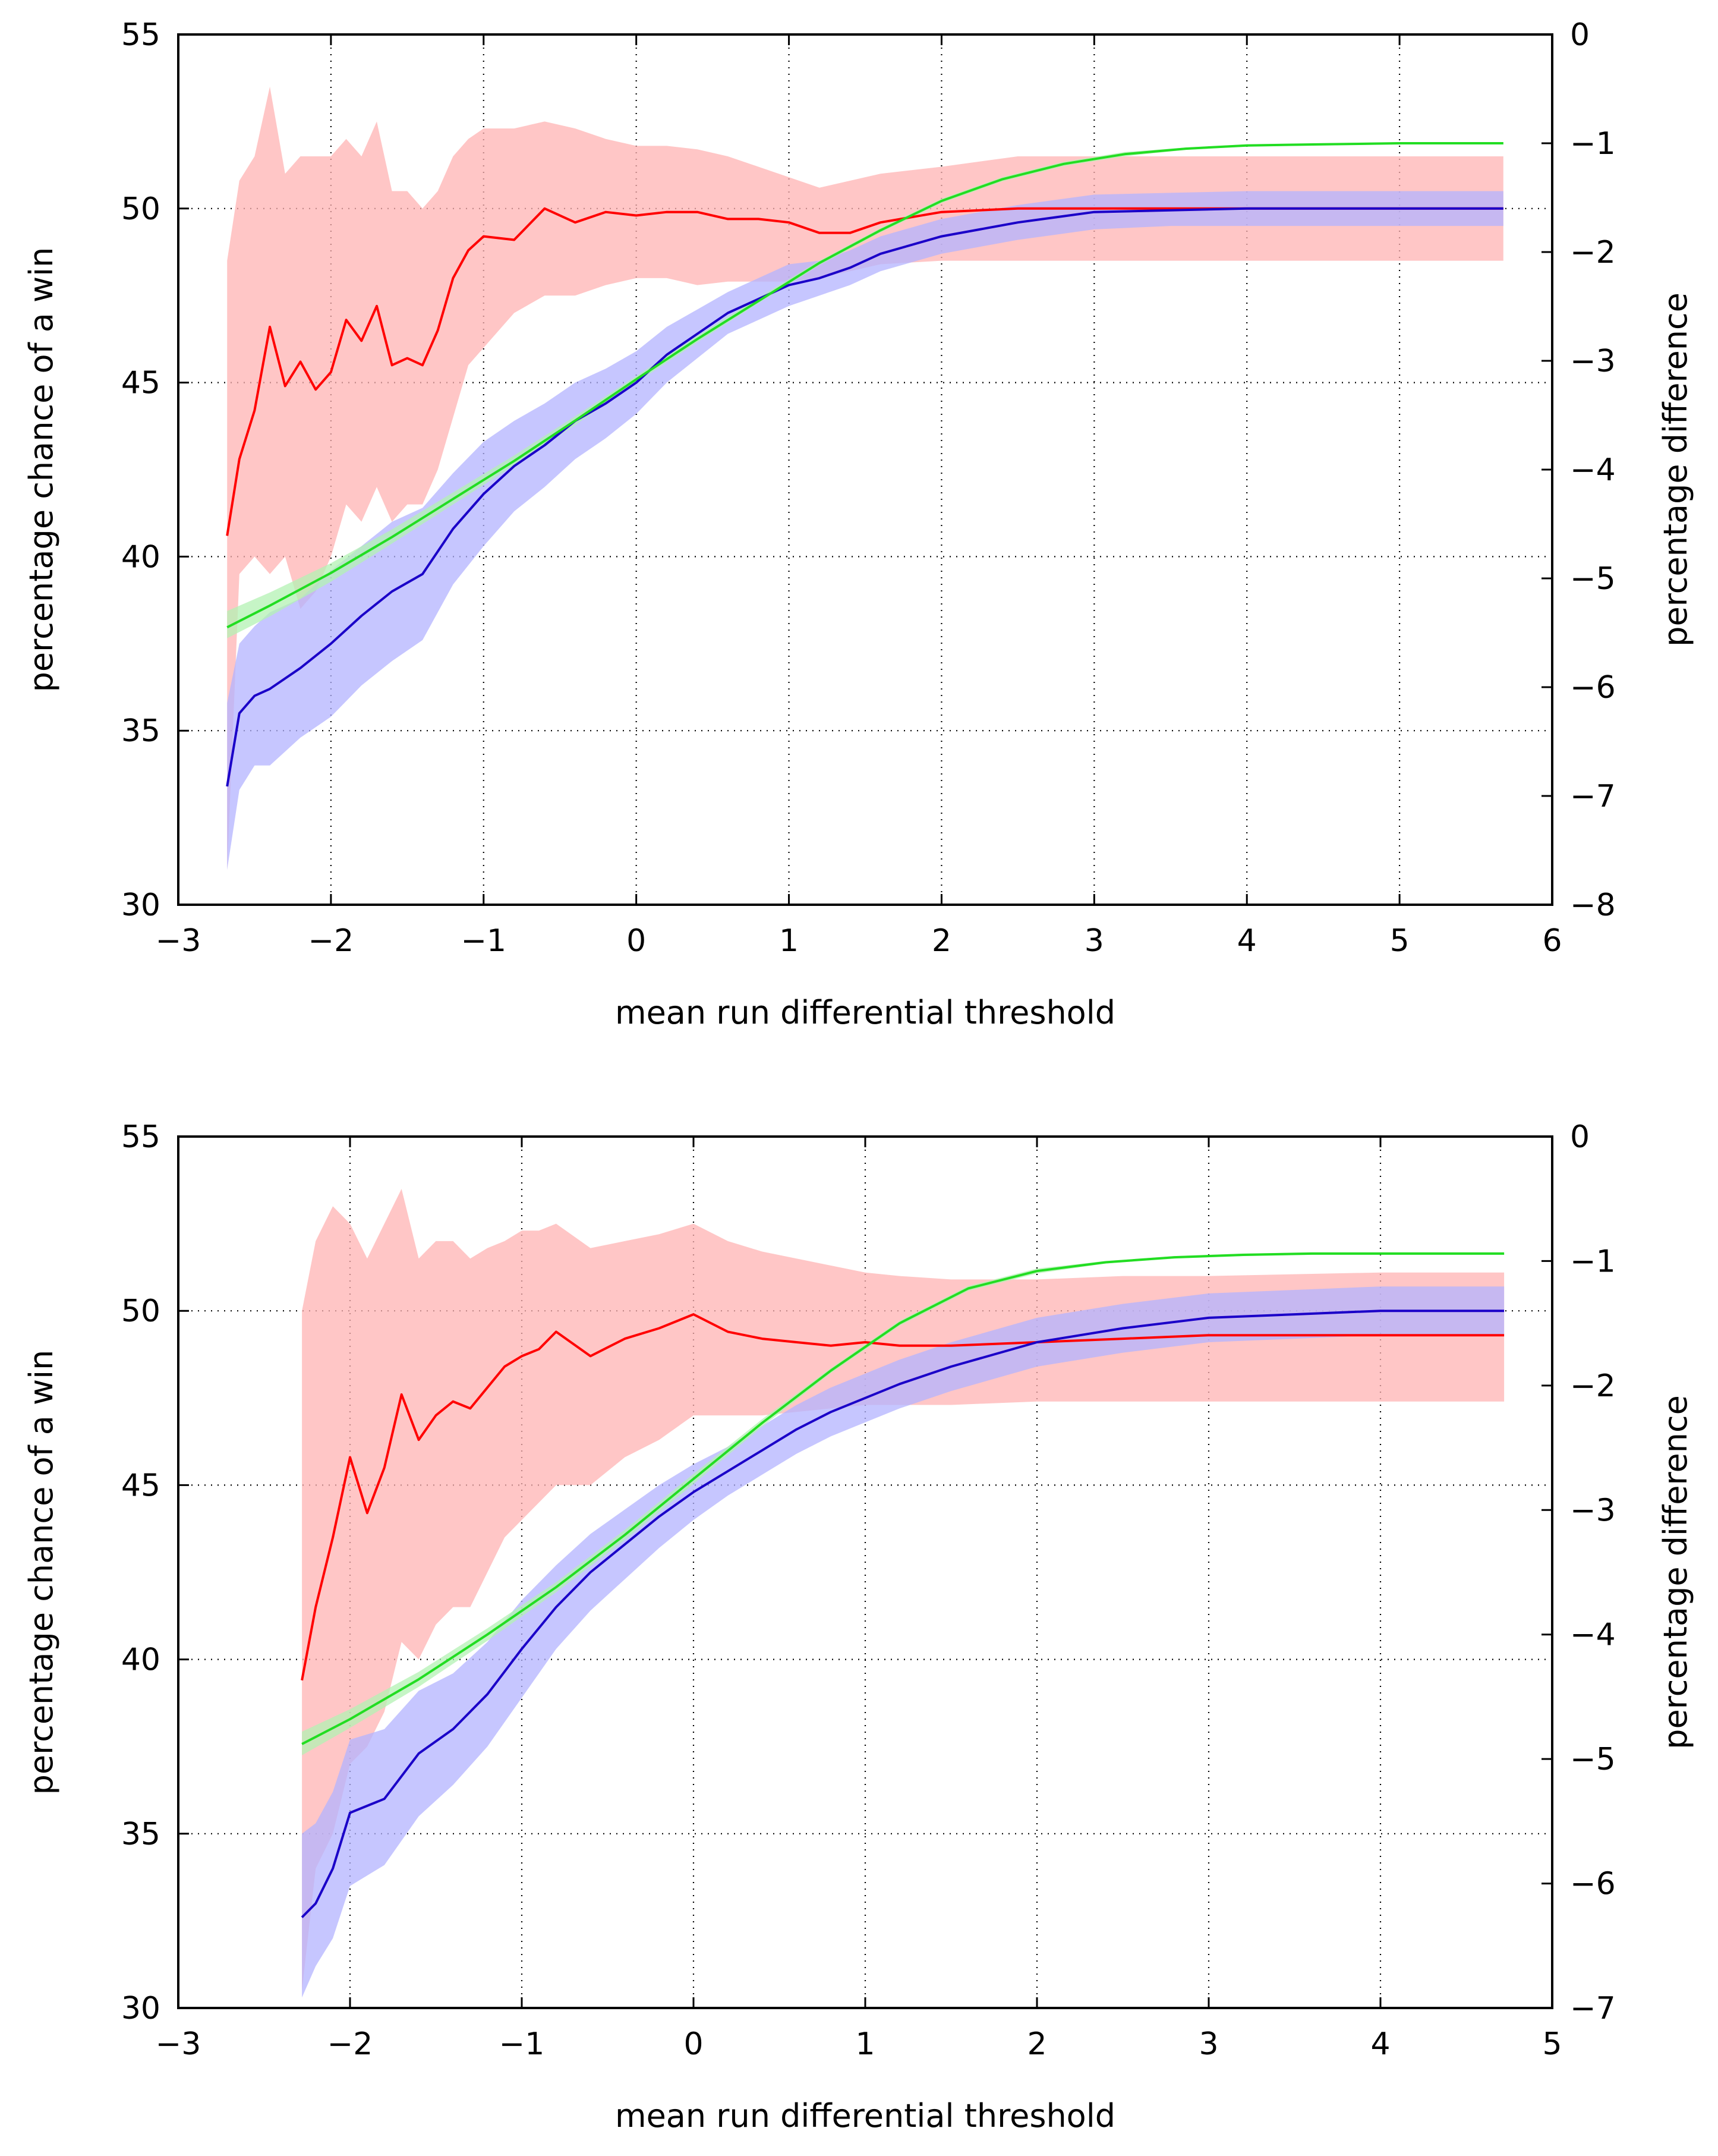 The image size is (1718, 2156). Describe the element at coordinates (1593, 905) in the screenshot. I see `y2-tick-label: −8` at that location.